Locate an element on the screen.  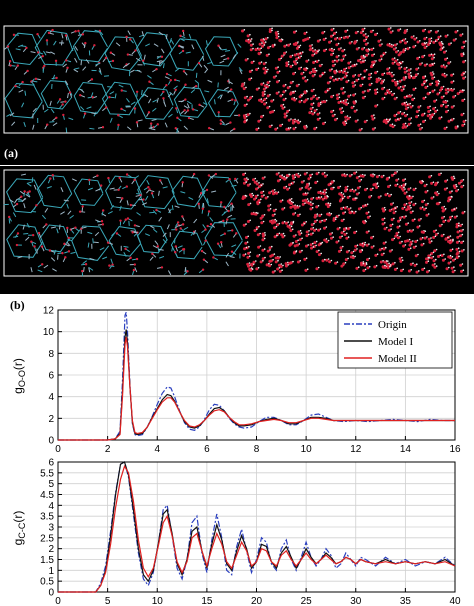
x-tick-label: 30 is located at coordinates (356, 601).